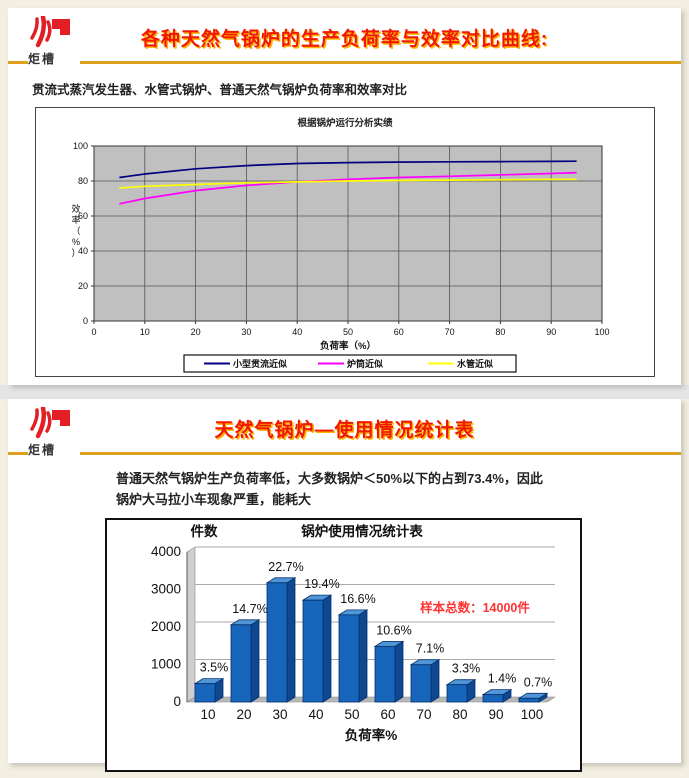 The width and height of the screenshot is (689, 778). What do you see at coordinates (345, 123) in the screenshot?
I see `svg-text: 根据锅炉运行分析实绩` at bounding box center [345, 123].